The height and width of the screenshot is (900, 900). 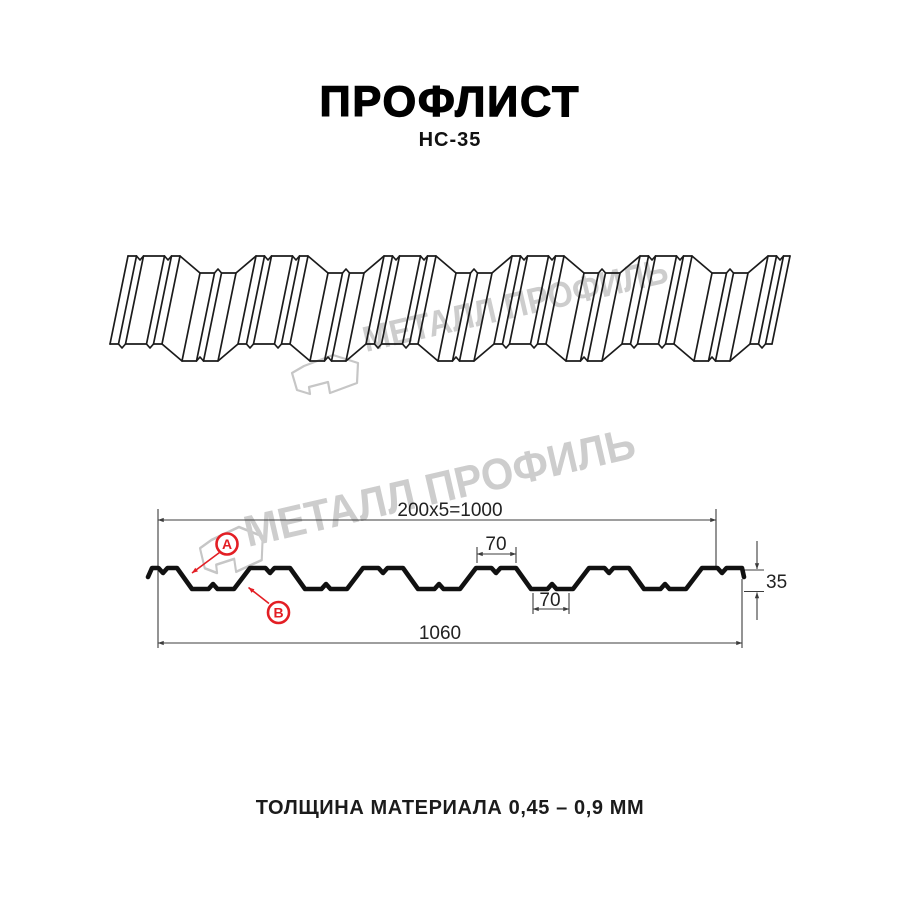 What do you see at coordinates (450, 808) in the screenshot?
I see `thickness-note: ТОЛЩИНА МАТЕРИАЛА 0,45 – 0,9 ММ` at bounding box center [450, 808].